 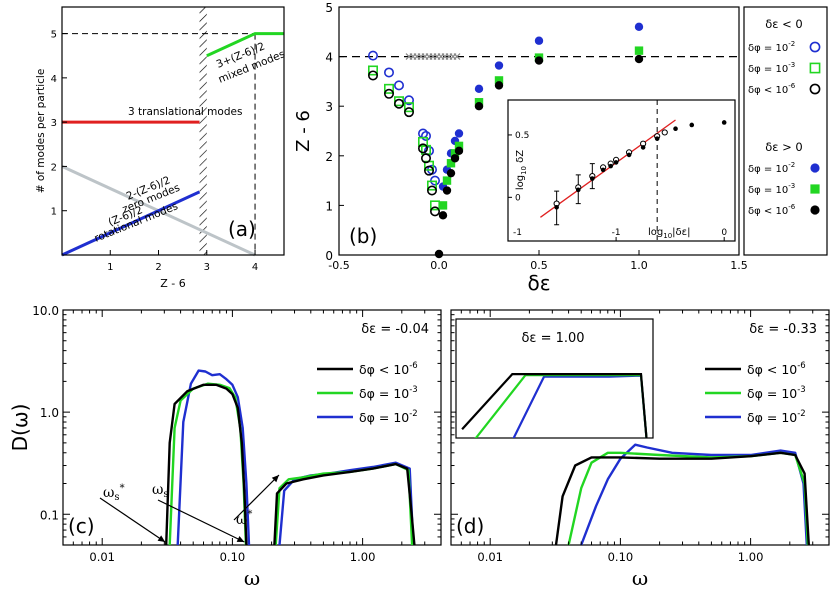 I want to click on arrow-omega-star-head, so click(x=275, y=479).